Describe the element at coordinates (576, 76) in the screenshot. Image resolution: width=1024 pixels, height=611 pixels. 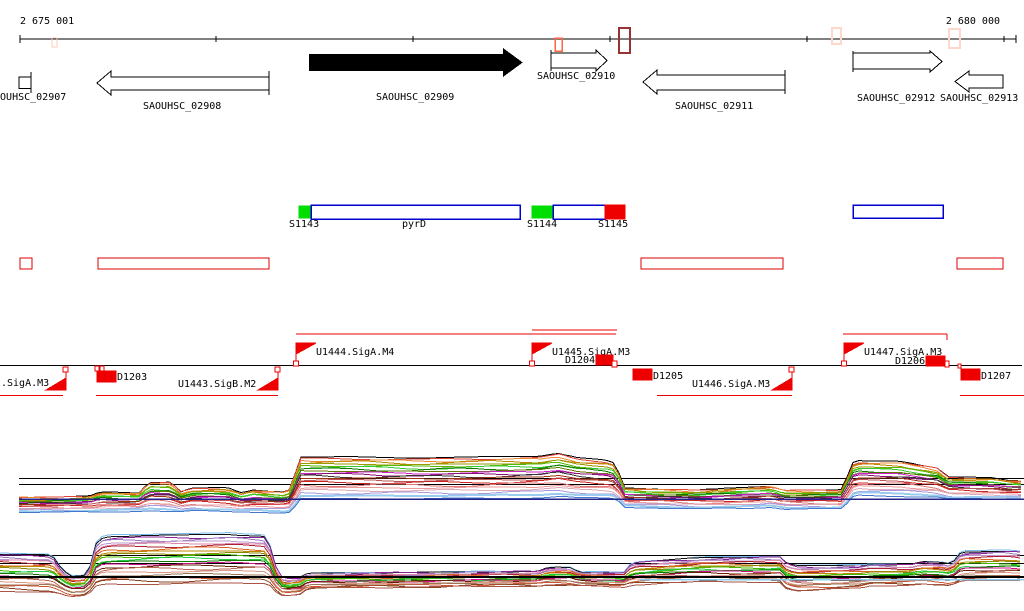
I see `gene-label-saouhsc-02910: SAOUHSC_02910` at that location.